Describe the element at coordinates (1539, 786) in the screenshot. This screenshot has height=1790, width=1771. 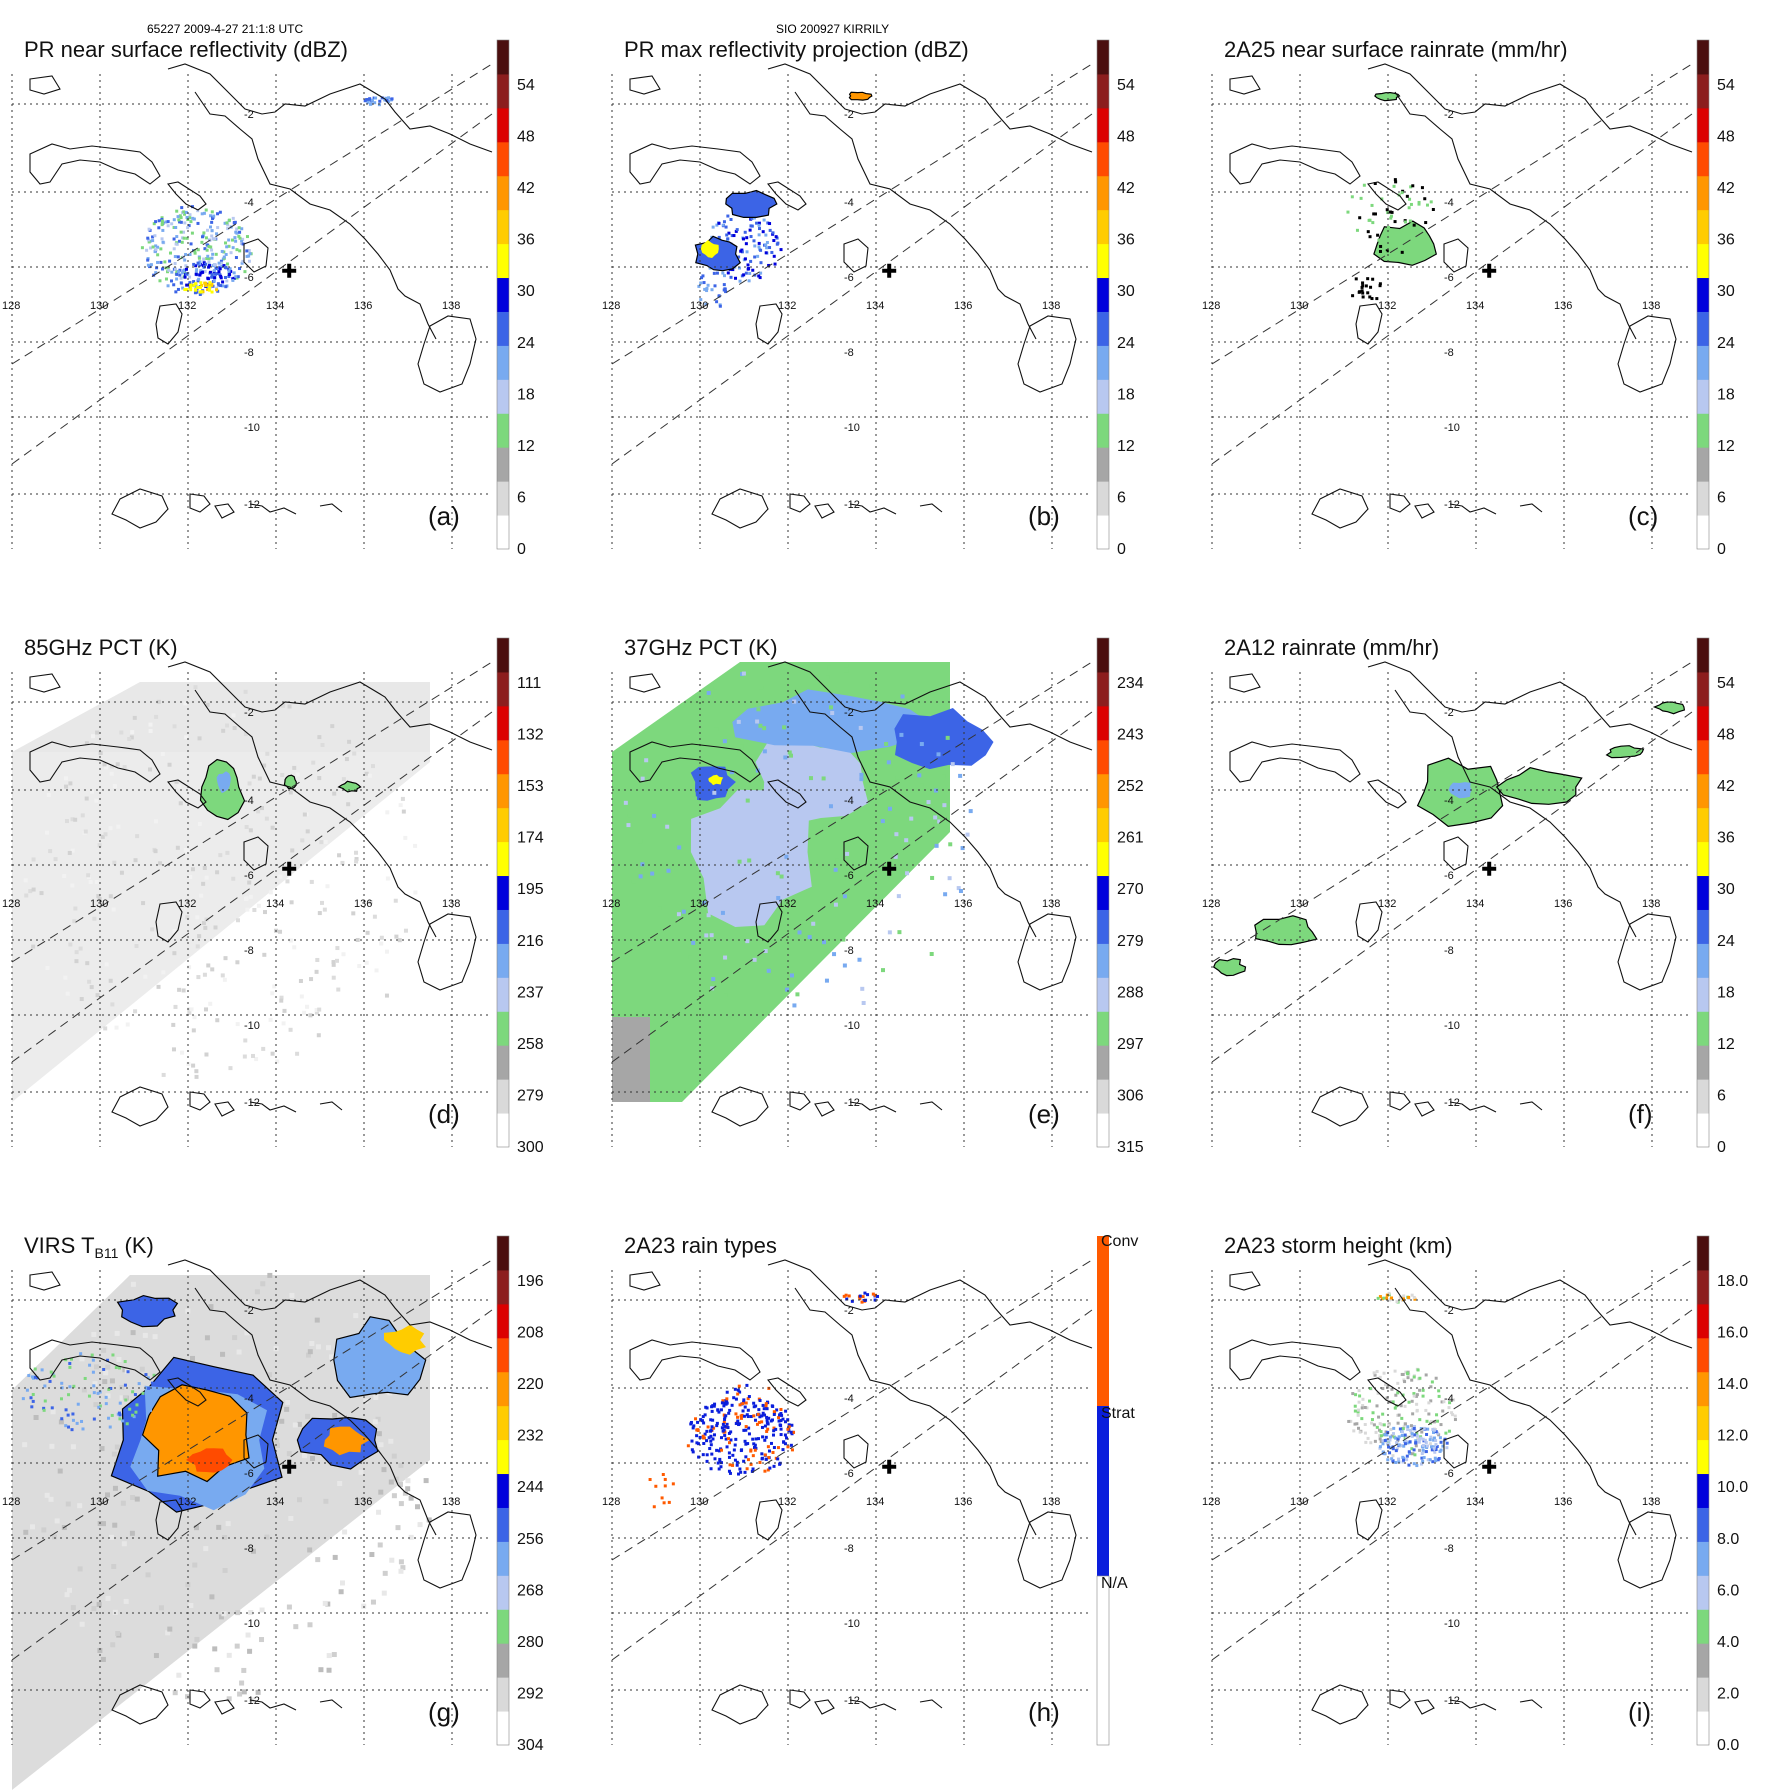
I see `rainrate-region` at that location.